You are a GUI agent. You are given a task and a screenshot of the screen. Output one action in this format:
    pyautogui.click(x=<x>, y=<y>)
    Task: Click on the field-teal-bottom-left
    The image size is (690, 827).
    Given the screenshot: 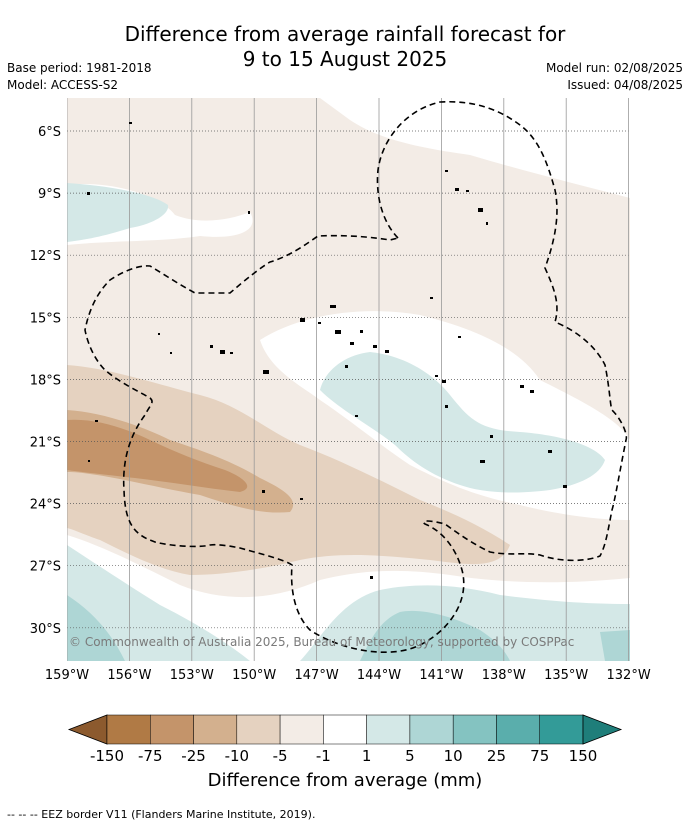 What is the action you would take?
    pyautogui.click(x=158, y=603)
    